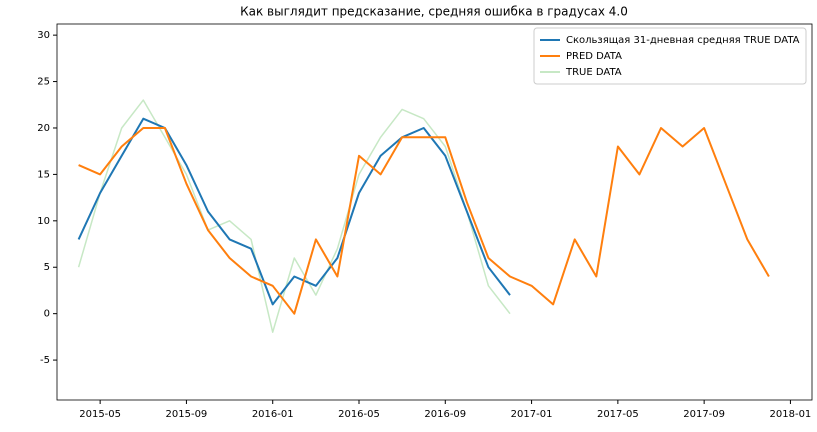 Image resolution: width=817 pixels, height=432 pixels. I want to click on x-tick-label: 2017-01, so click(532, 414).